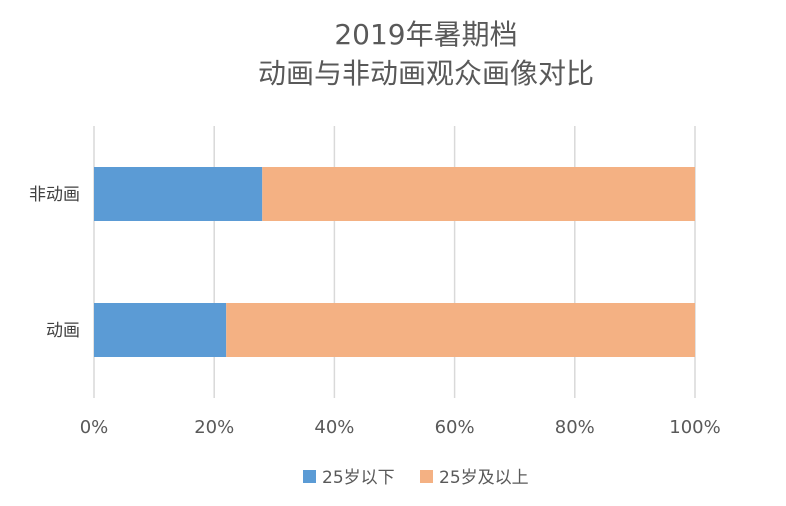 The image size is (786, 506). I want to click on legend-label: 25岁及以上, so click(484, 478).